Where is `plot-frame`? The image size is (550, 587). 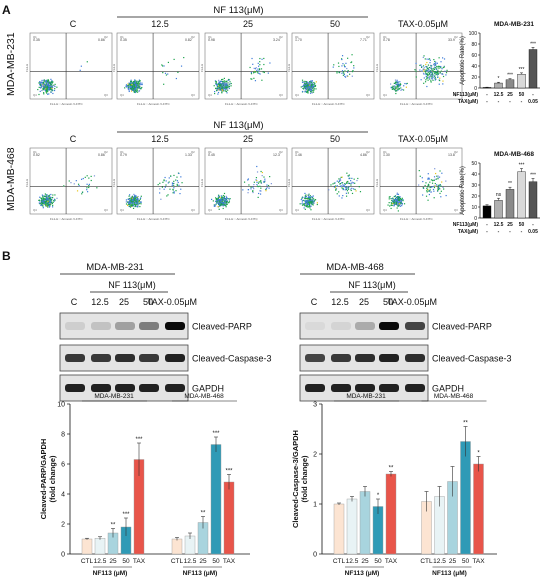
plot-frame is located at coordinates (246, 181).